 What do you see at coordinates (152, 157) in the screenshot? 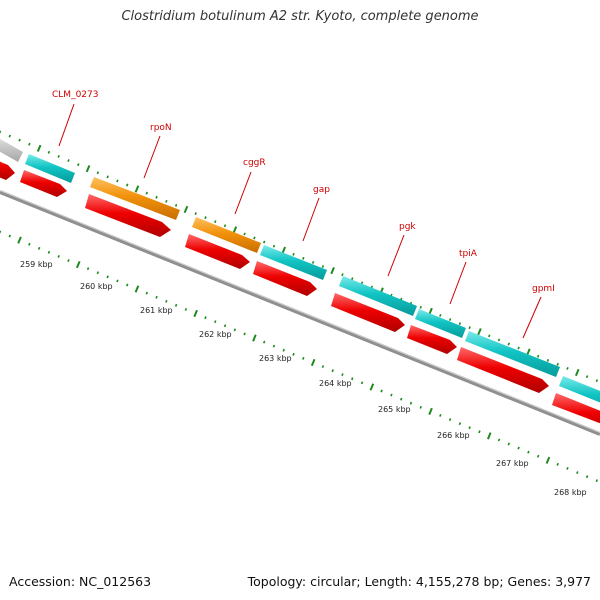
I see `leader-rpon` at bounding box center [152, 157].